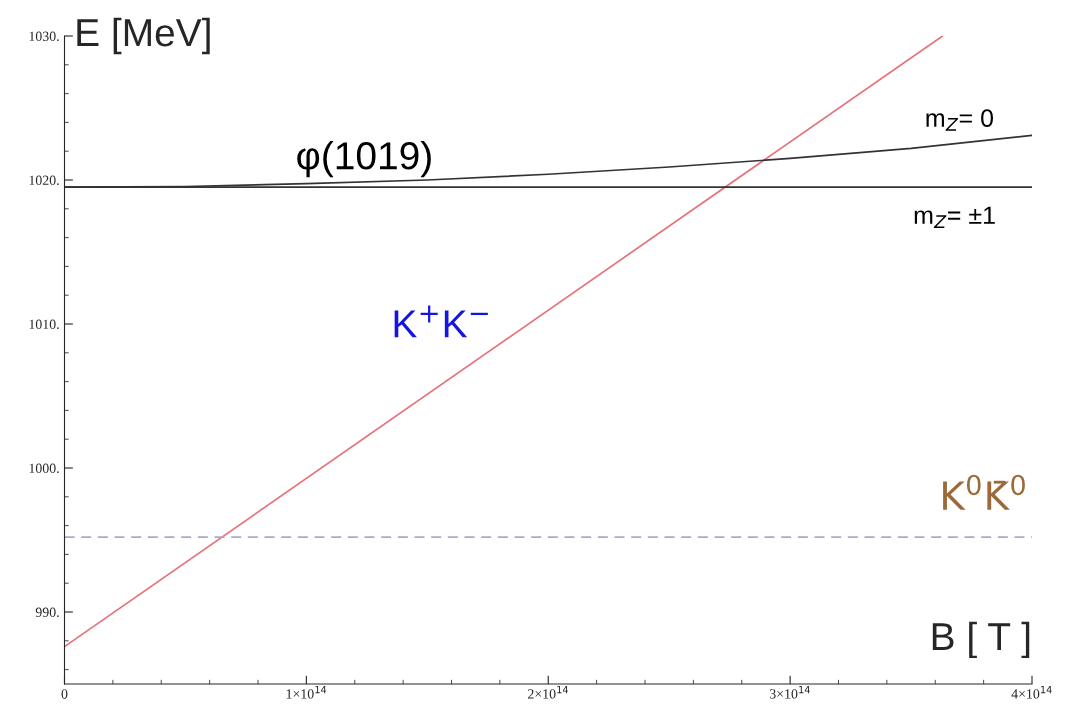 The width and height of the screenshot is (1075, 720). I want to click on x-axis-title: B [ T ], so click(981, 640).